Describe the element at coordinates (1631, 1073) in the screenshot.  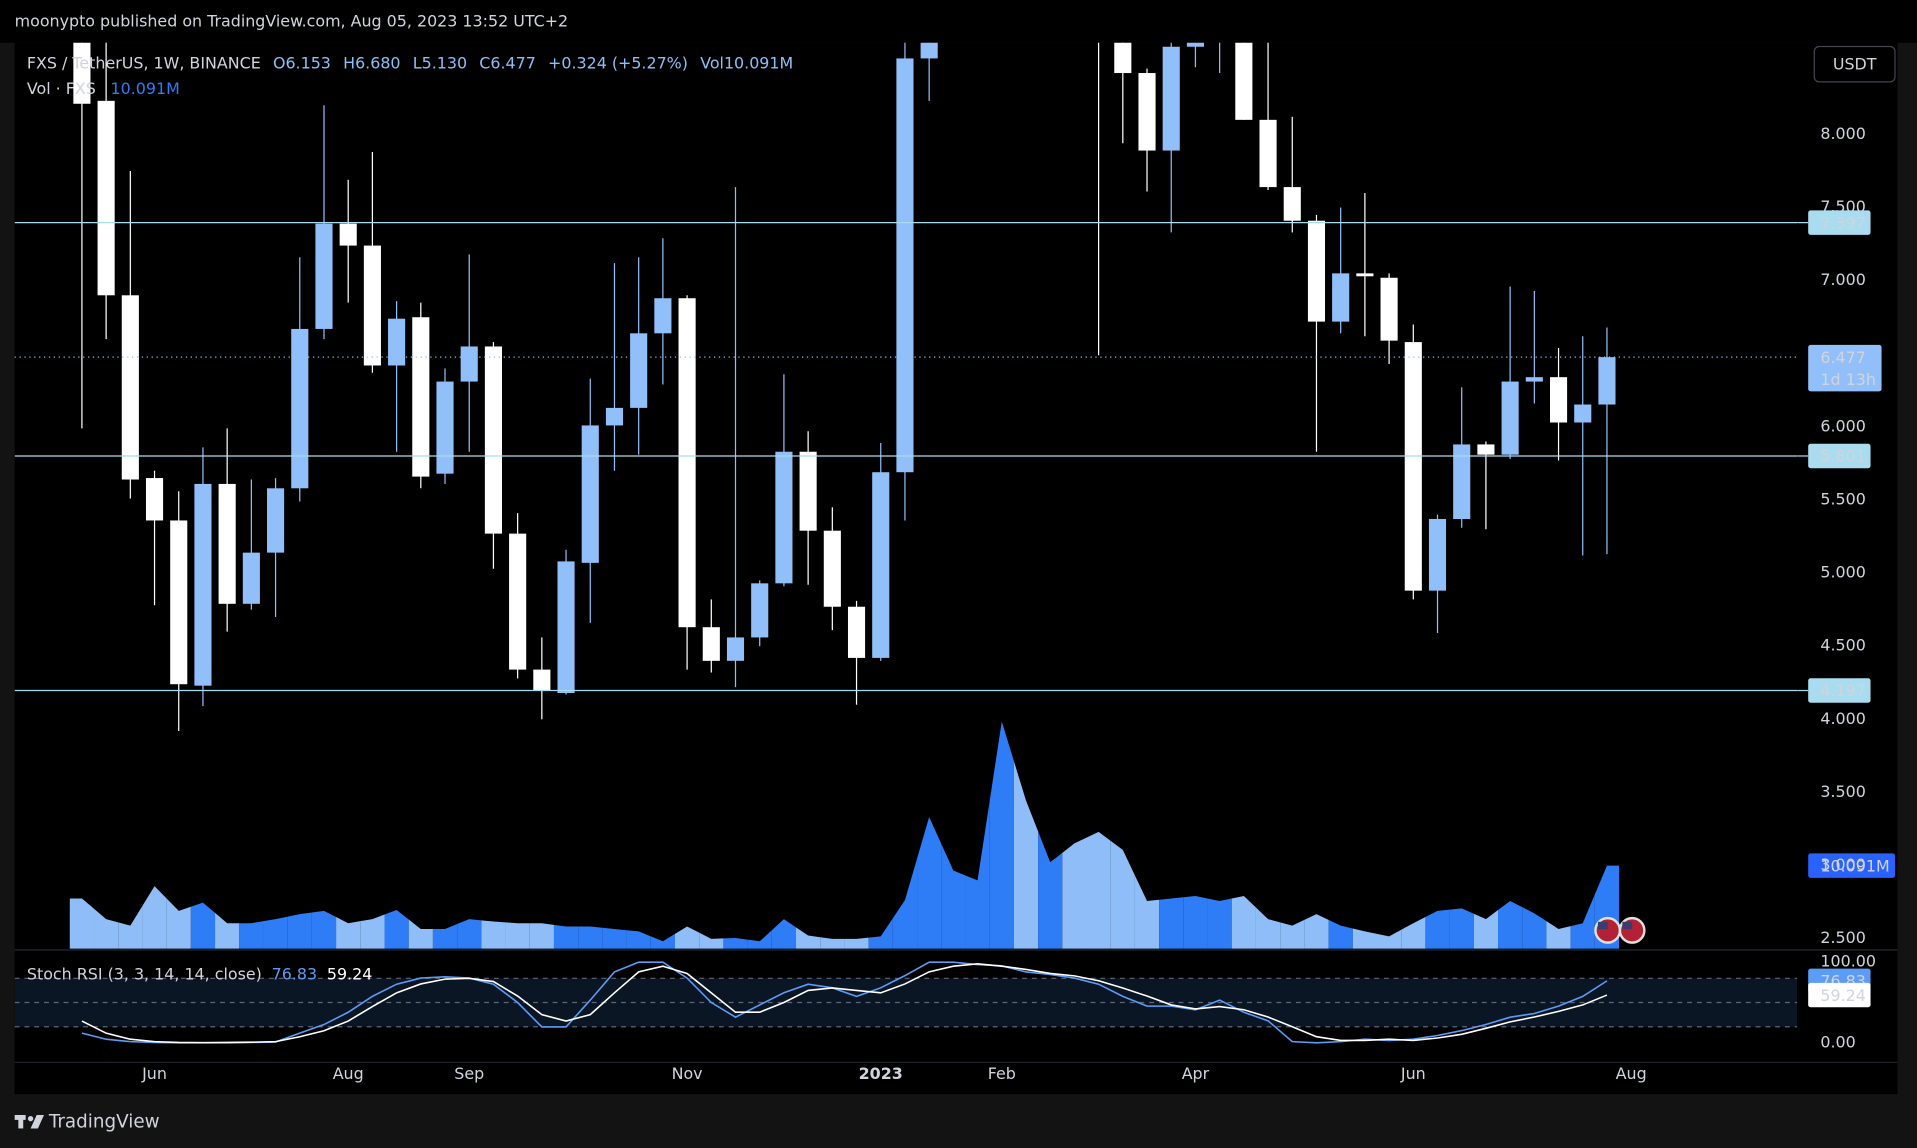
I see `x-tick-label: Aug` at that location.